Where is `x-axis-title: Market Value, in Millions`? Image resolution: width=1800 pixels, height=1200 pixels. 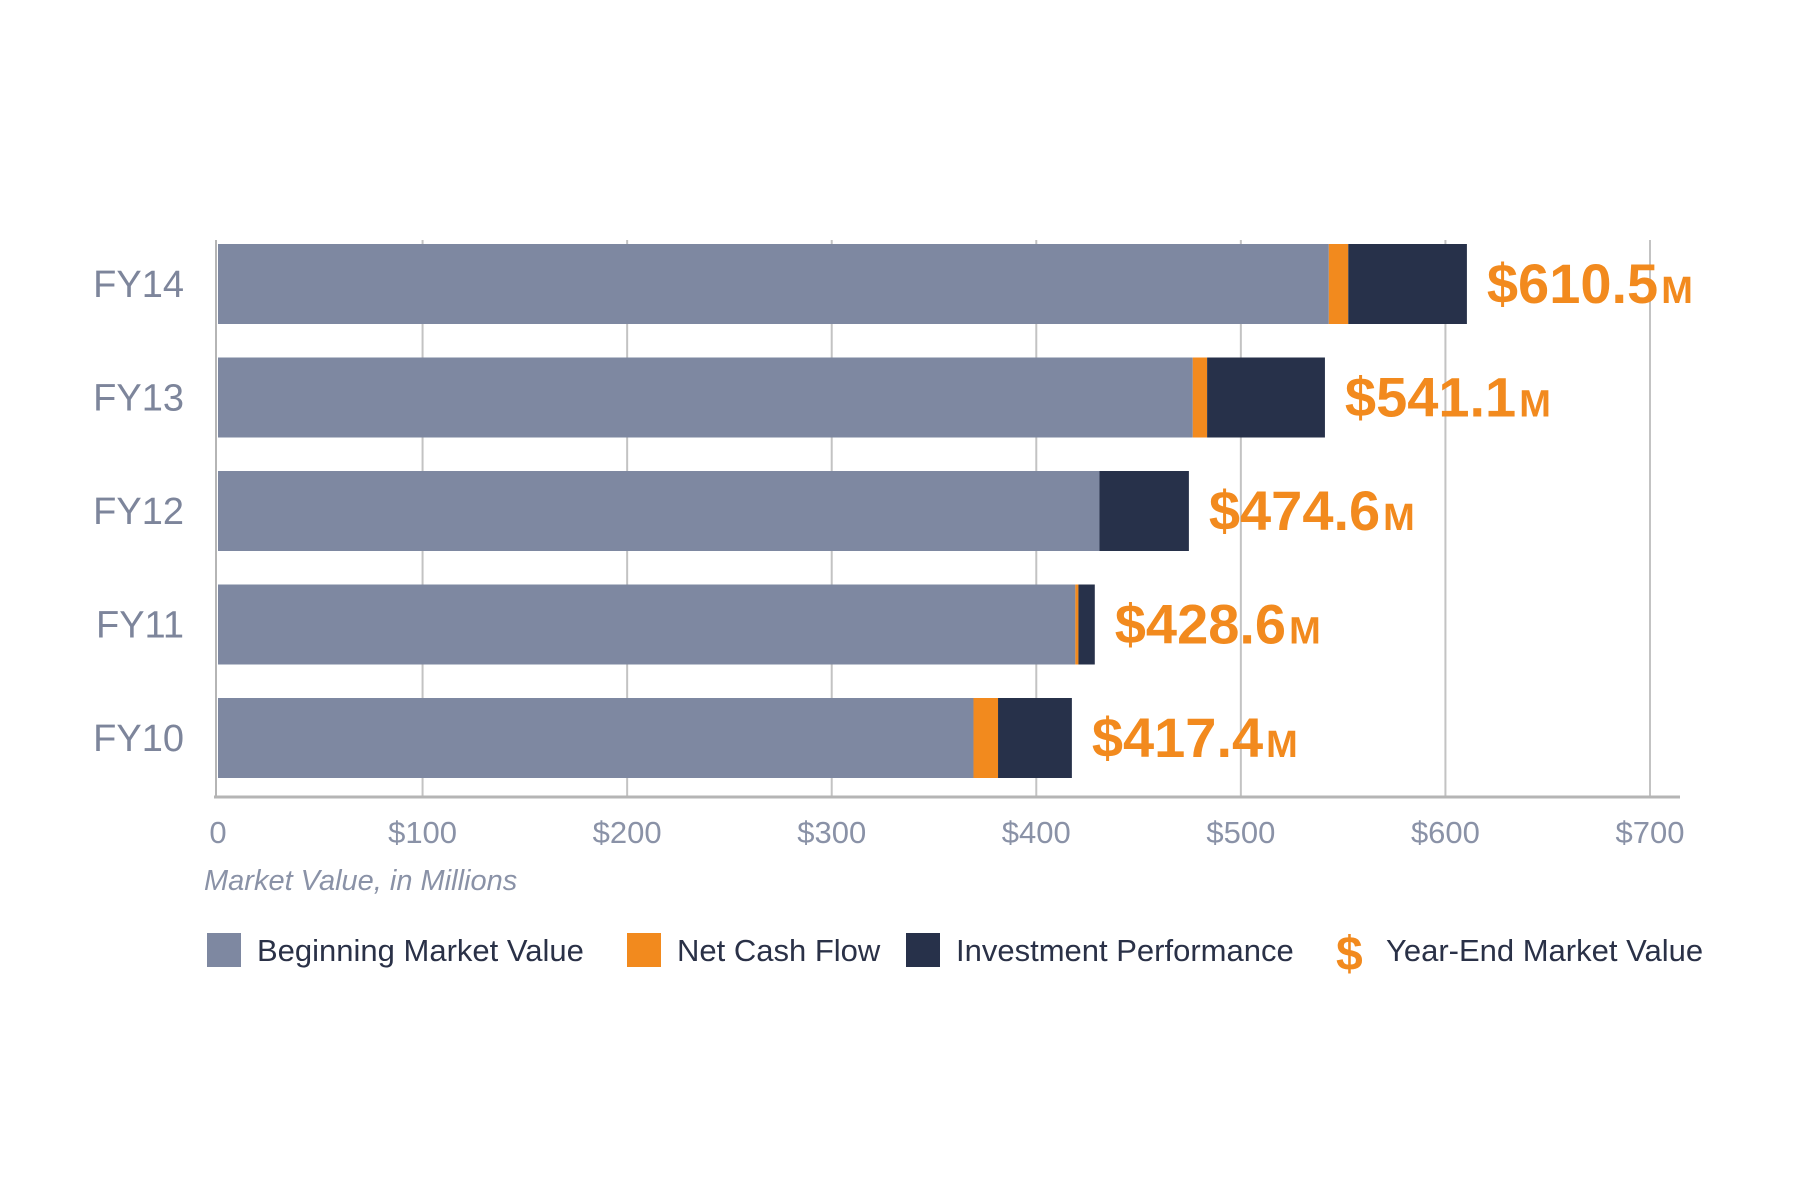 x-axis-title: Market Value, in Millions is located at coordinates (360, 881).